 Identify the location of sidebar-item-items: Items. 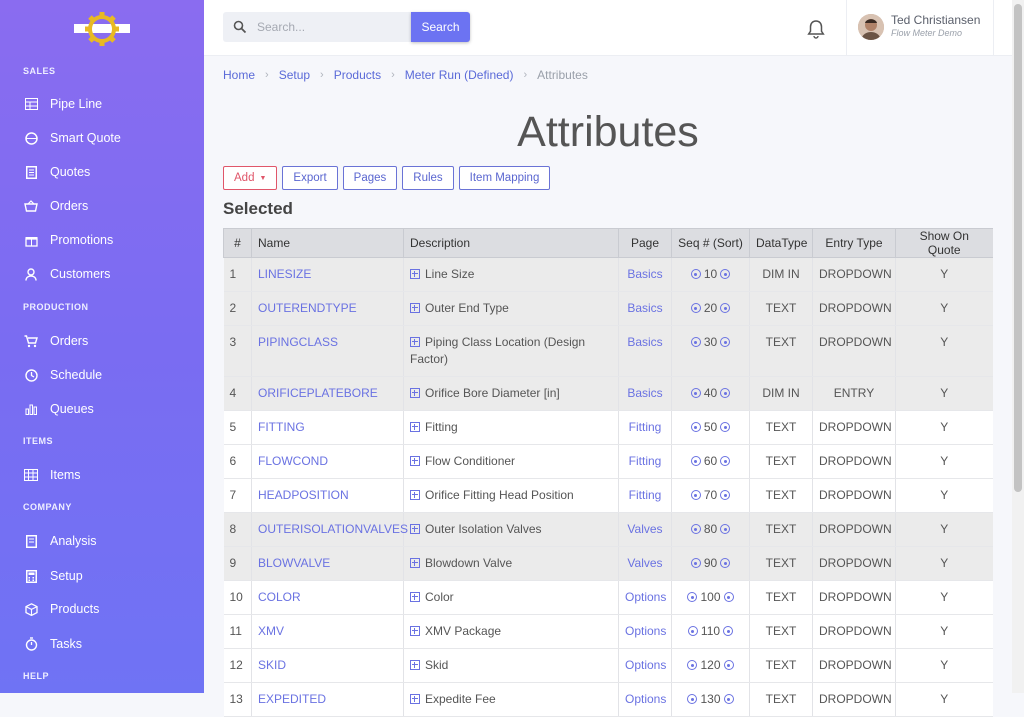
(52, 475).